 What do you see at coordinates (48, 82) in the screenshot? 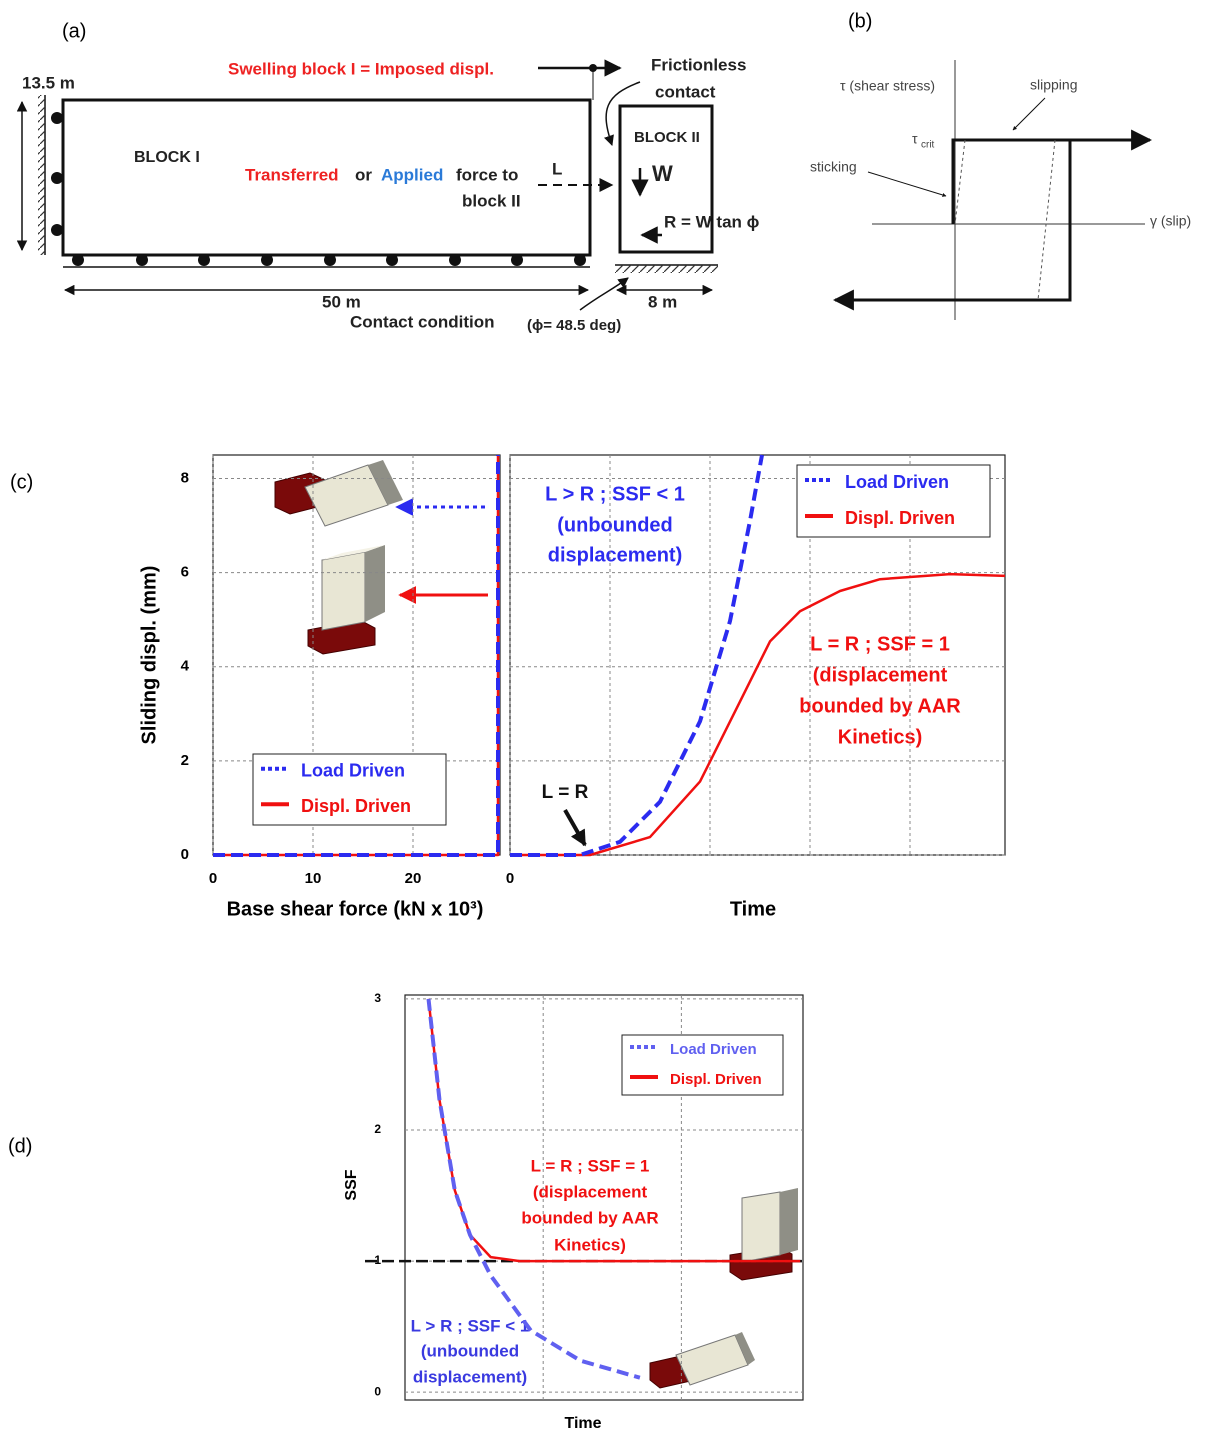
I see `label: 13.5 m` at bounding box center [48, 82].